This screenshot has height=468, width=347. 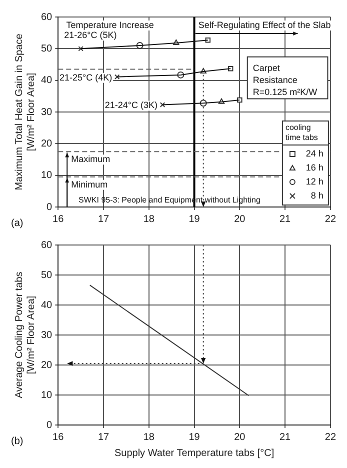 I want to click on legend-label: 16 h, so click(x=315, y=167).